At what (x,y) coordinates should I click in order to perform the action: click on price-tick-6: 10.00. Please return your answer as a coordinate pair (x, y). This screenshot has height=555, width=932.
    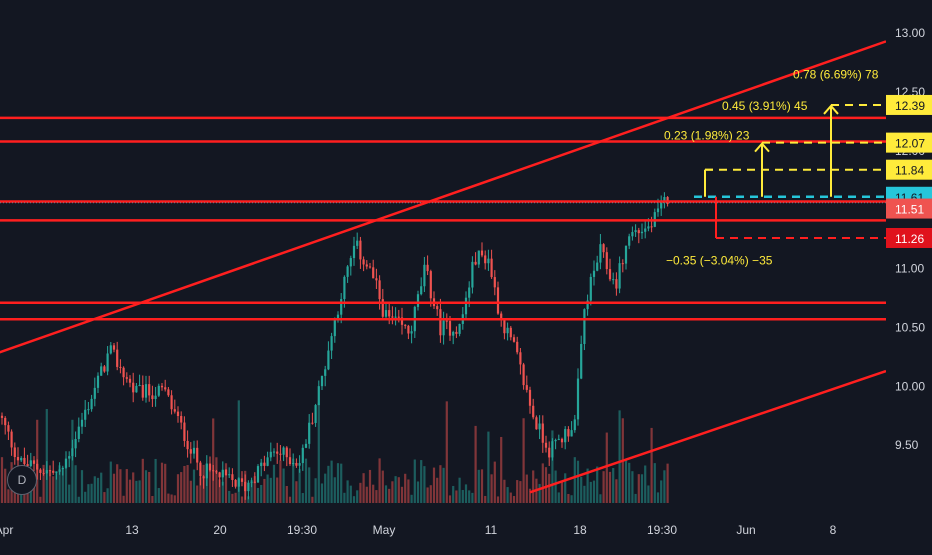
    Looking at the image, I should click on (910, 386).